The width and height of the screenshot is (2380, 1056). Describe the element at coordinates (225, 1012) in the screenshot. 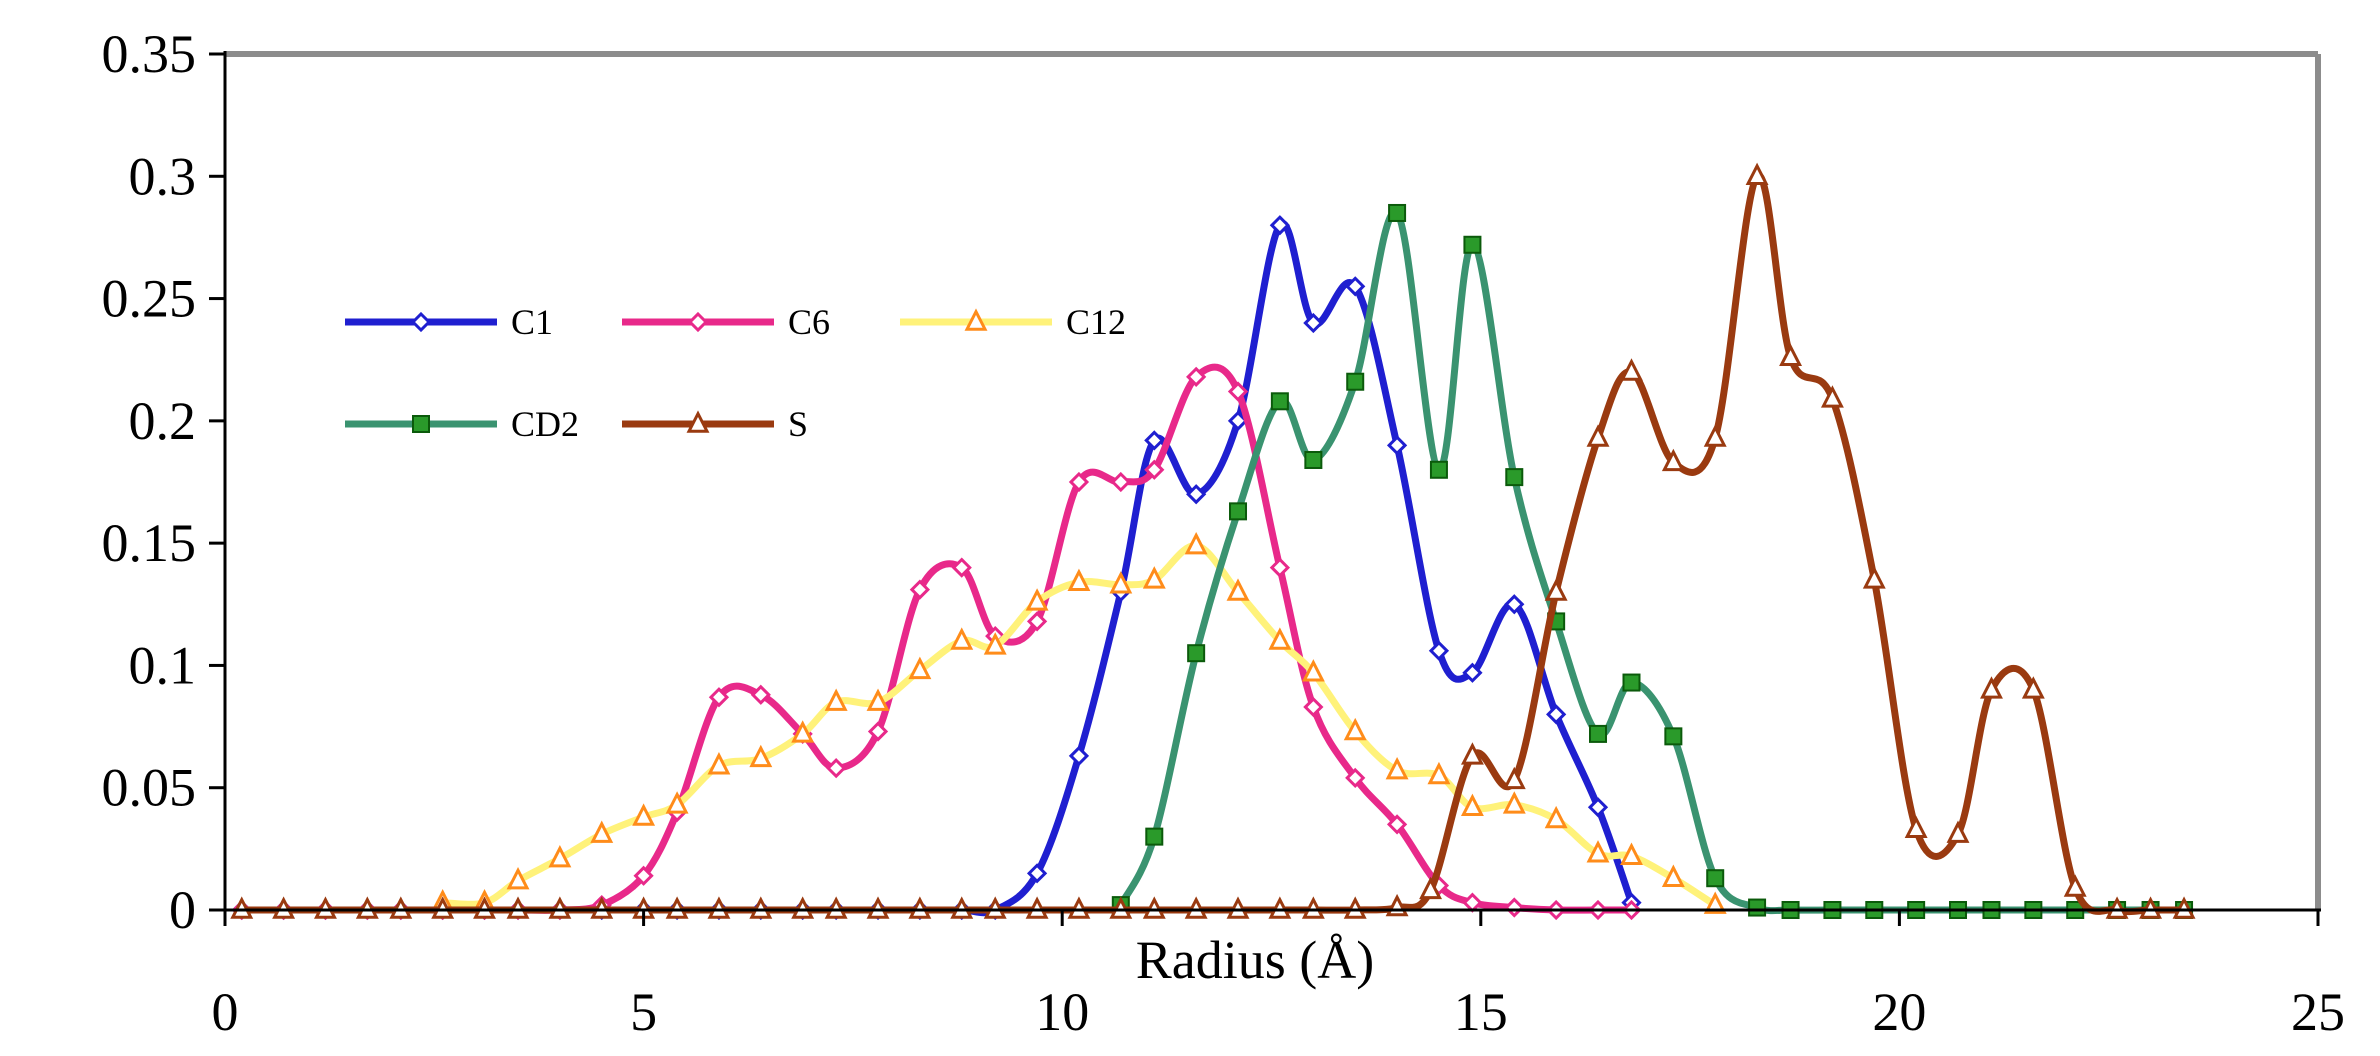

I see `x-tick-label: 0` at that location.